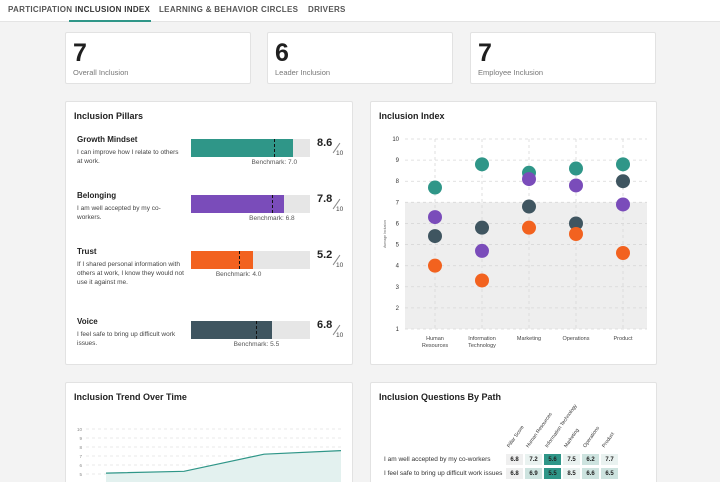 This screenshot has height=482, width=720. Describe the element at coordinates (609, 473) in the screenshot. I see `heatmap-cell: 6.5` at that location.